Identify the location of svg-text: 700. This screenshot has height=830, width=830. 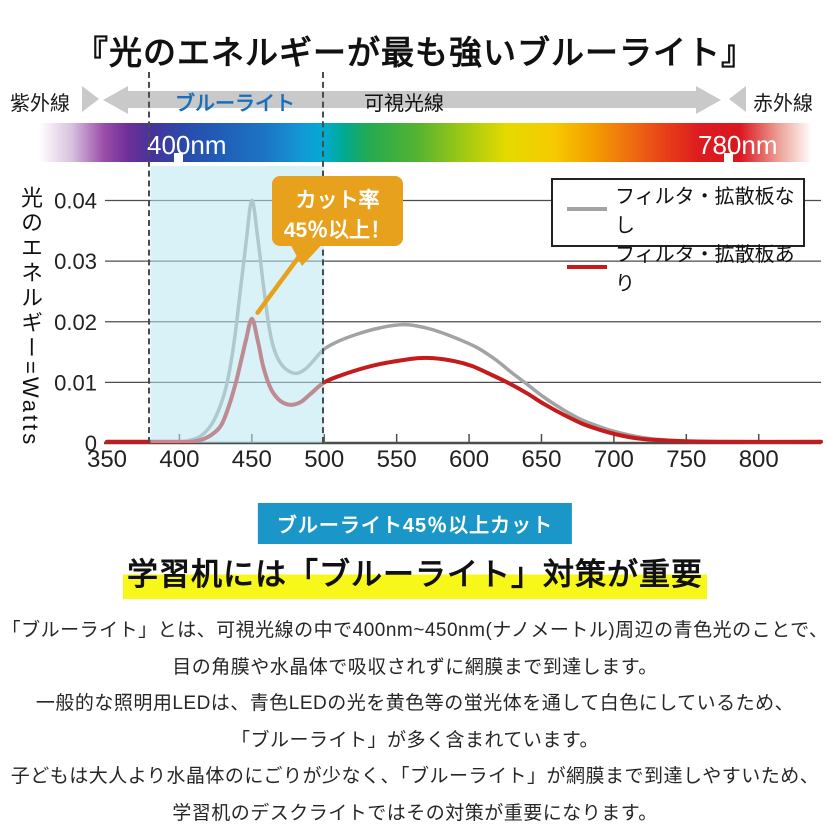
(614, 459).